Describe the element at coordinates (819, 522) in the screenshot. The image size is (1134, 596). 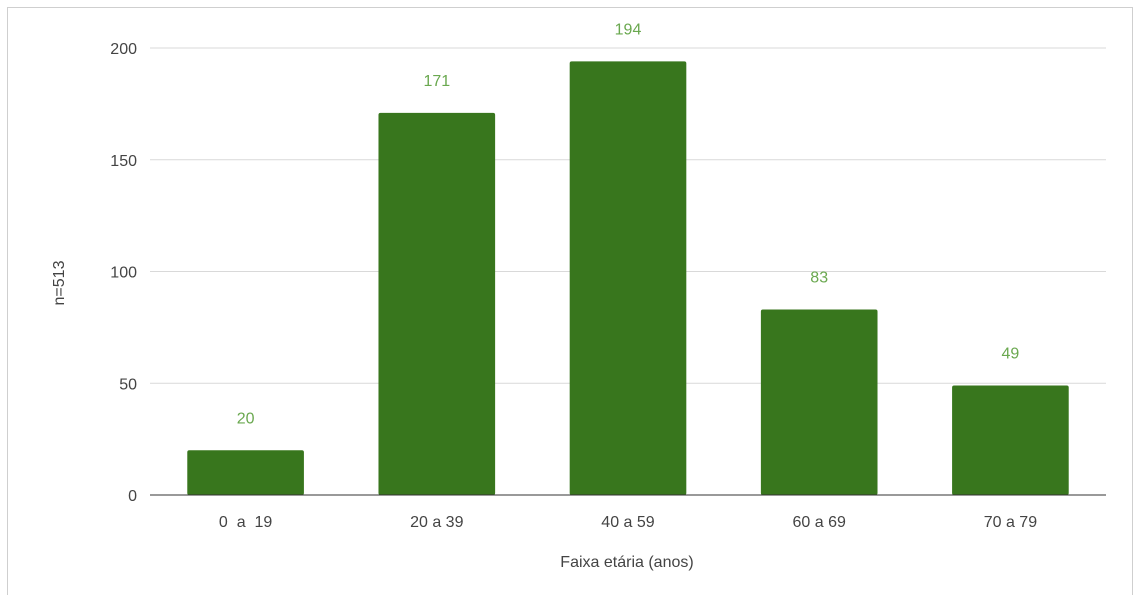
I see `x-tick-label: 60 a 69` at that location.